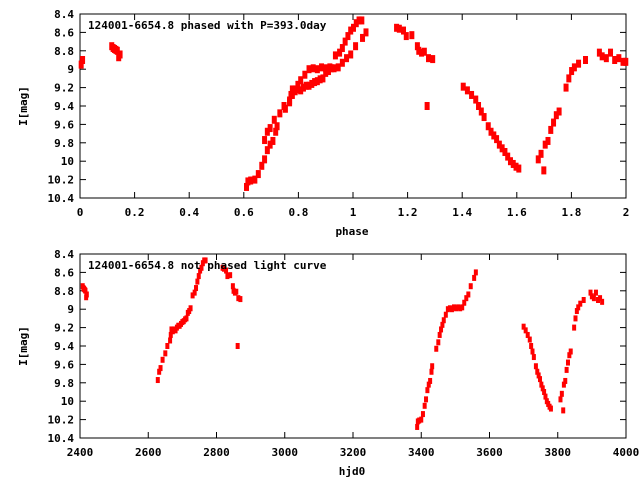 This screenshot has height=480, width=640. What do you see at coordinates (408, 212) in the screenshot?
I see `x-tick-label: 1.2` at bounding box center [408, 212].